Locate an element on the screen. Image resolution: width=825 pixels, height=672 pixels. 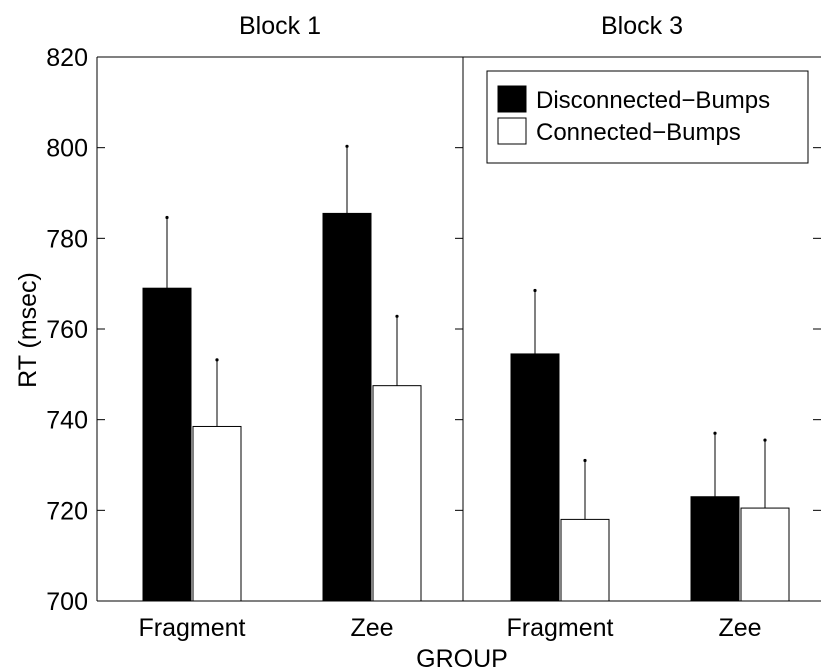
y-tick-label: 760 is located at coordinates (67, 330).